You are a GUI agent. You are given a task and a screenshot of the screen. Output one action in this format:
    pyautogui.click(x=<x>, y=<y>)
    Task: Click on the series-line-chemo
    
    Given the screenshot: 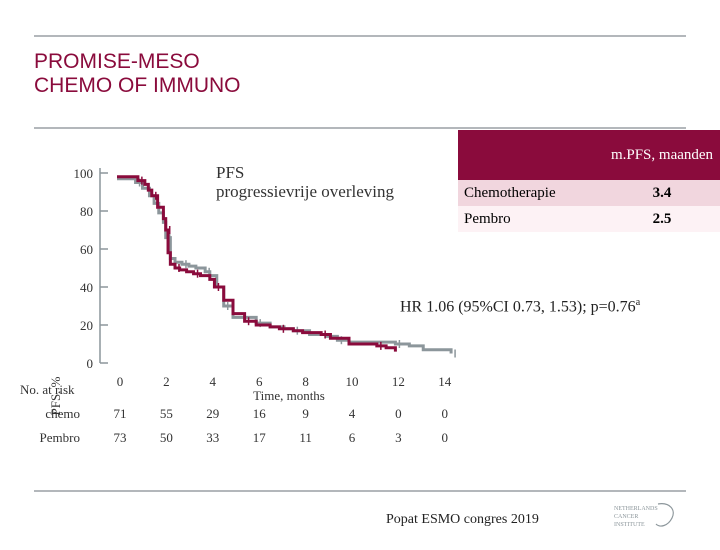 What is the action you would take?
    pyautogui.click(x=257, y=263)
    